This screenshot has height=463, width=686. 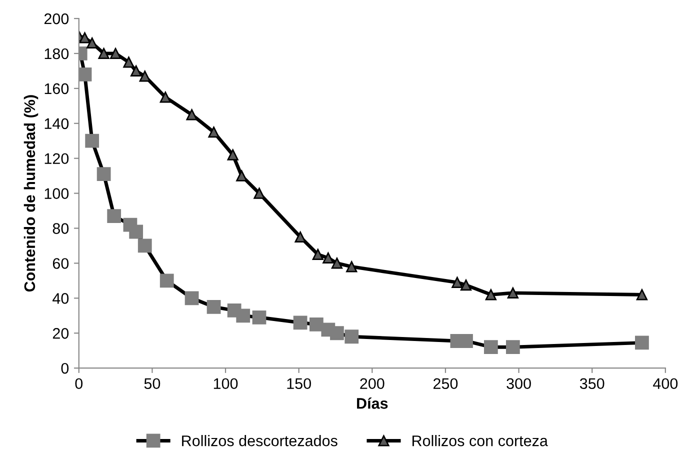 What do you see at coordinates (56, 18) in the screenshot?
I see `y-tick-label: 200` at bounding box center [56, 18].